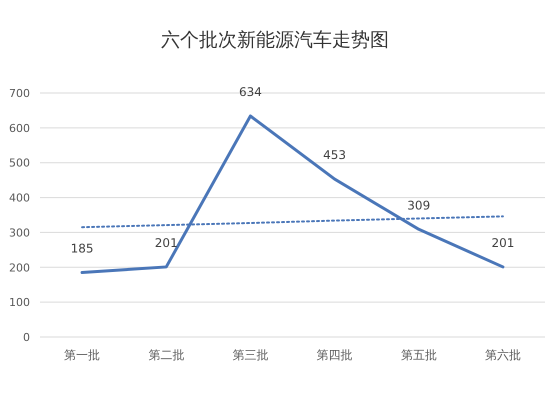 This screenshot has height=400, width=550. Describe the element at coordinates (82, 249) in the screenshot. I see `data-label: 185` at that location.